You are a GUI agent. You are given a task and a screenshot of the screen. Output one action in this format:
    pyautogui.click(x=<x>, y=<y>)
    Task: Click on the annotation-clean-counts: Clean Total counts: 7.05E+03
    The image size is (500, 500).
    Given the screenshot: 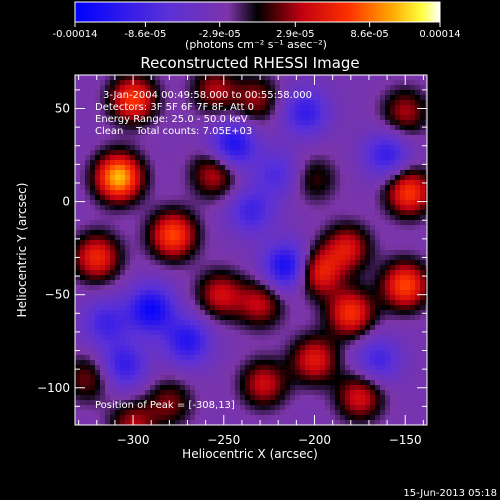 What is the action you would take?
    pyautogui.click(x=173, y=131)
    